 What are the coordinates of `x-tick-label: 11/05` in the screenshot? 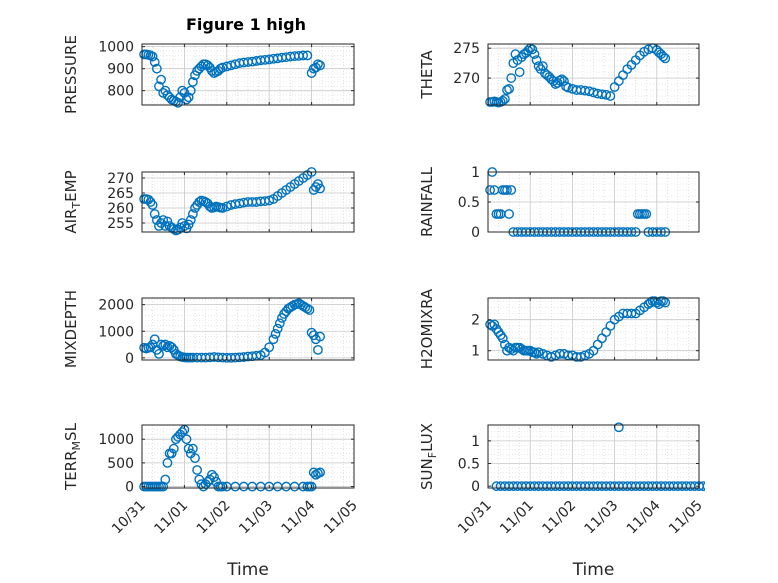 It's located at (686, 518).